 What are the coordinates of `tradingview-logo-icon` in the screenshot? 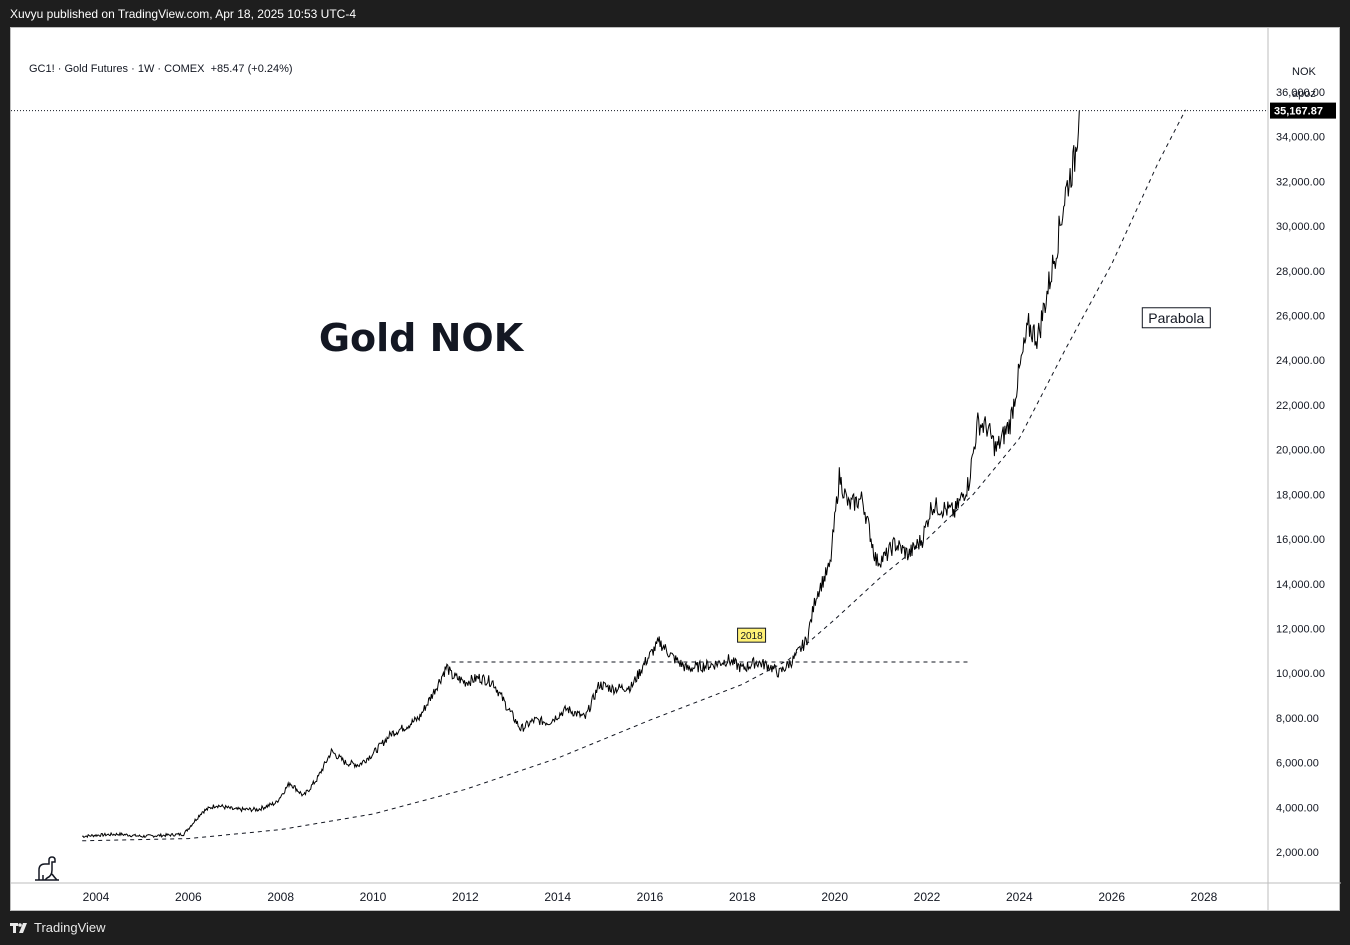 It's located at (18, 927).